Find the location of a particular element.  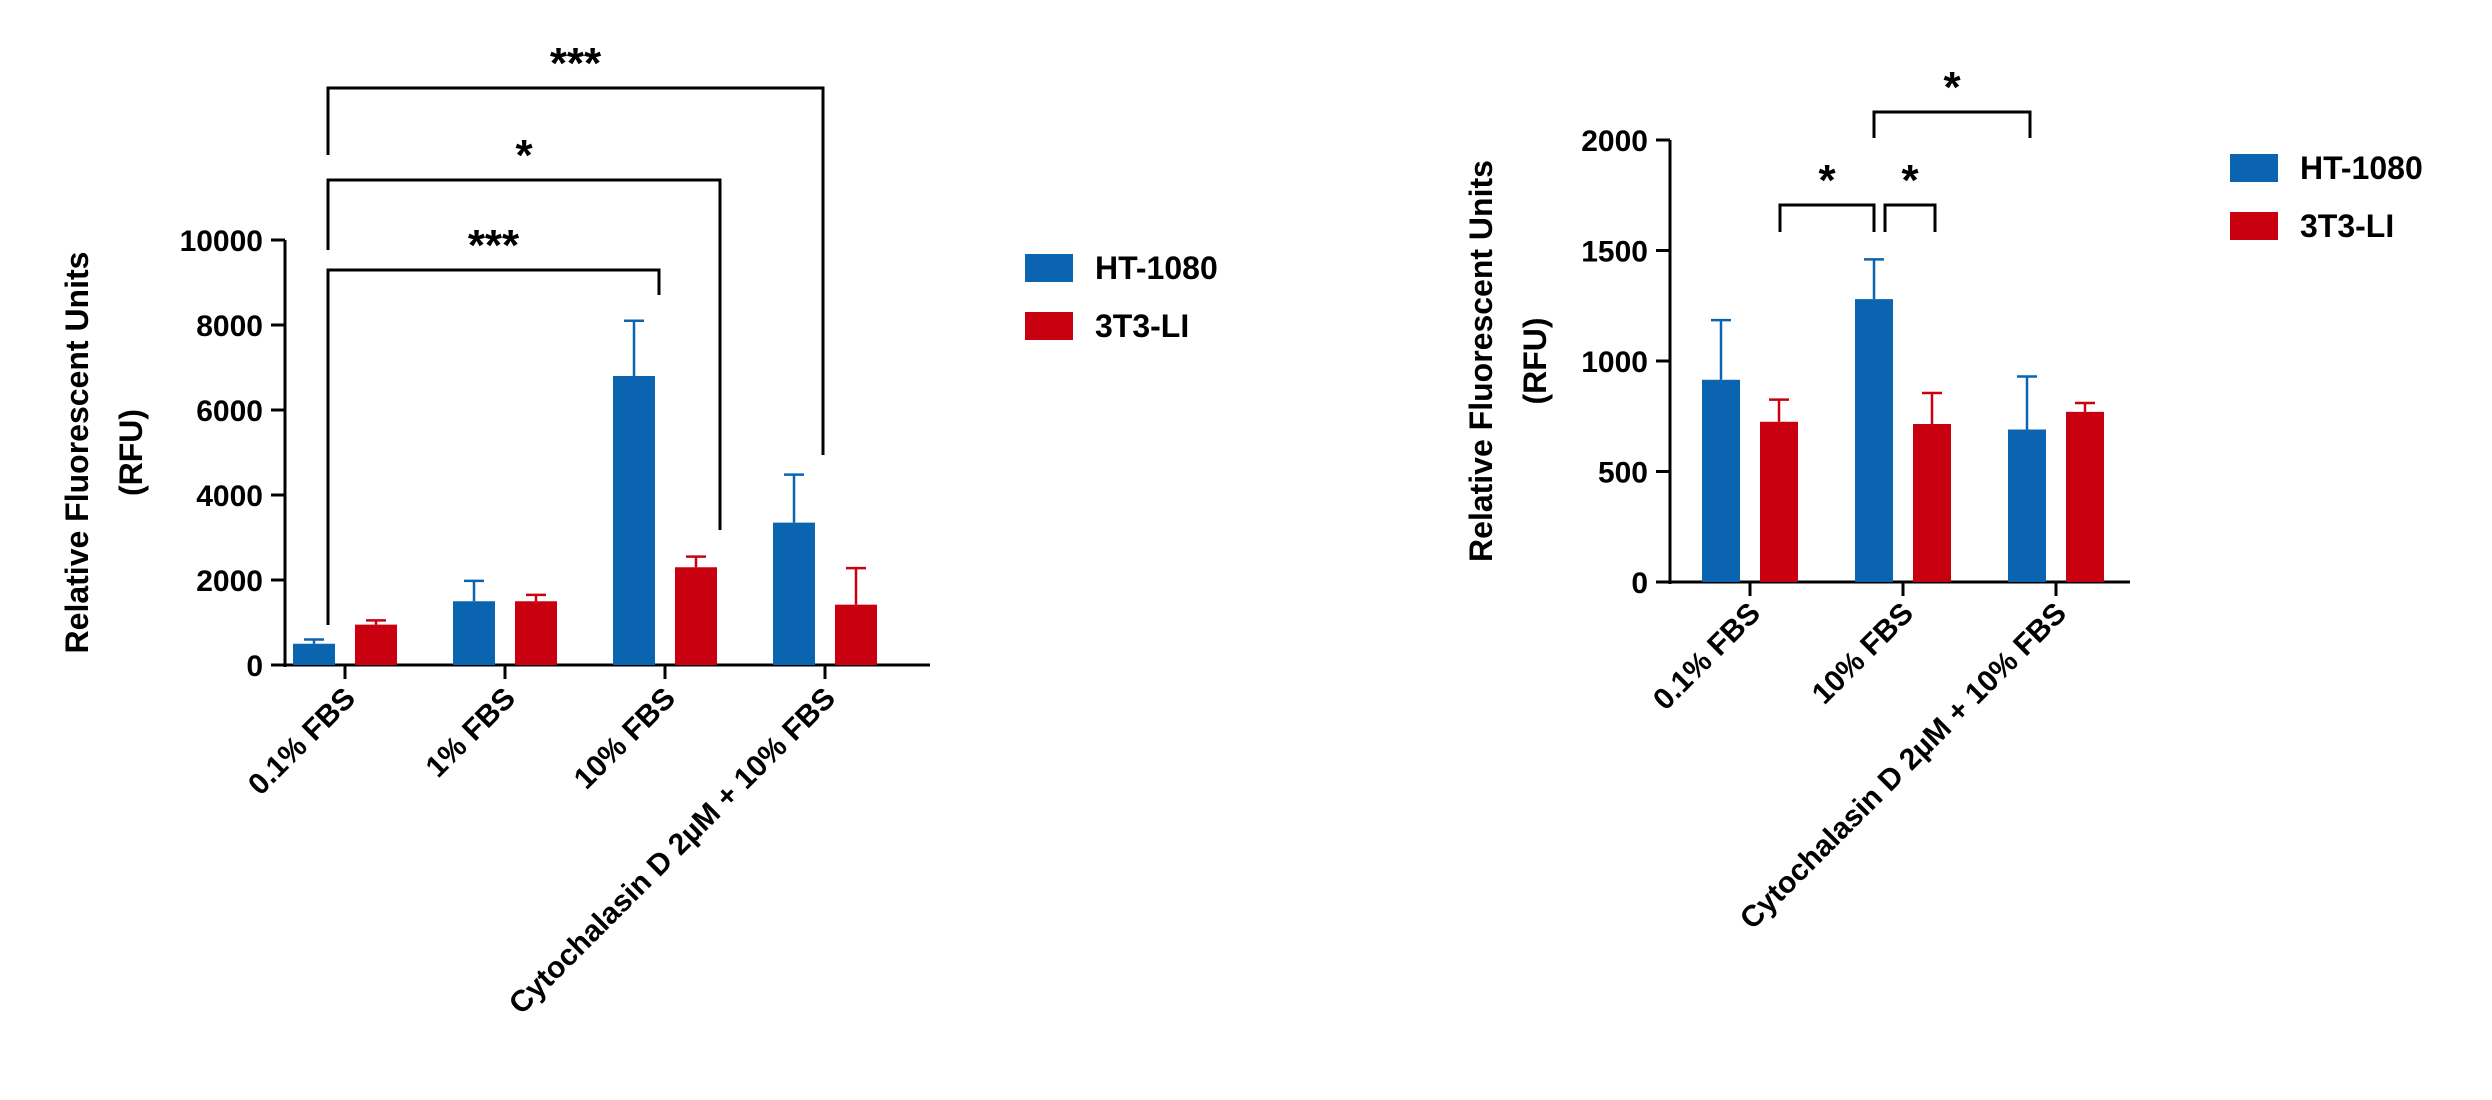

y-tick-label: 1000 is located at coordinates (1614, 362).